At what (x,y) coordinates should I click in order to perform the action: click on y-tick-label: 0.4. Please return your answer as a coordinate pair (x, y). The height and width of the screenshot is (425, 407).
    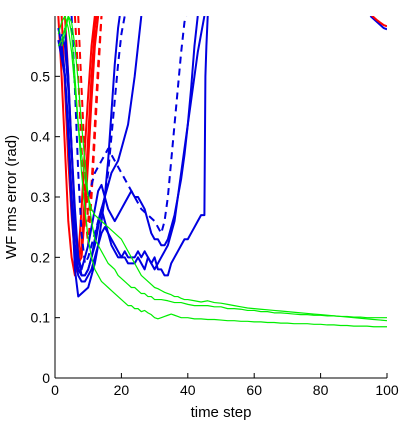
    Looking at the image, I should click on (41, 137).